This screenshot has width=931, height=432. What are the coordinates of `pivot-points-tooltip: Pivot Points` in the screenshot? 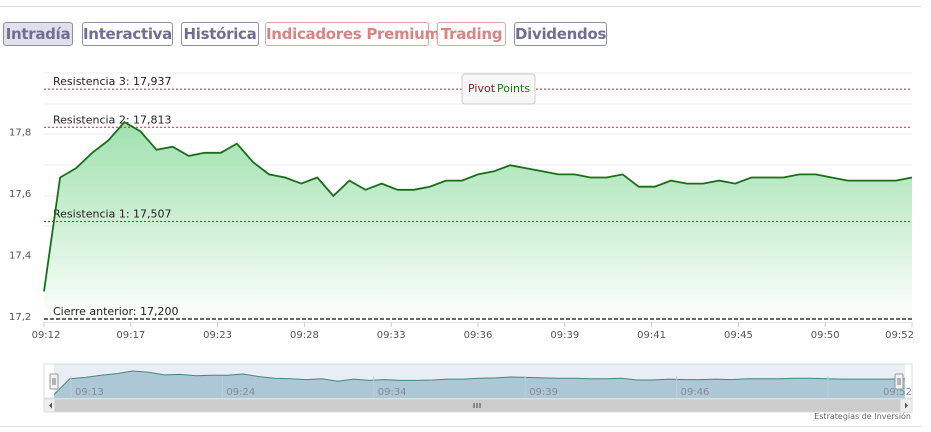 It's located at (498, 89).